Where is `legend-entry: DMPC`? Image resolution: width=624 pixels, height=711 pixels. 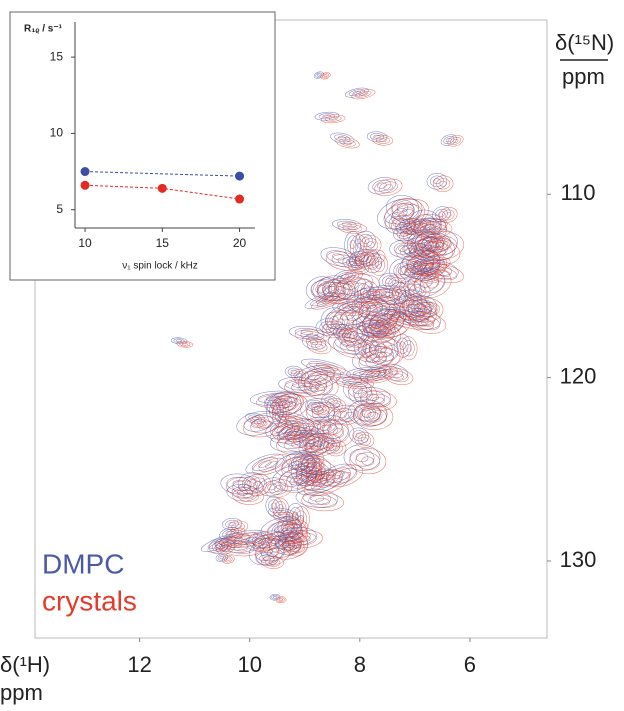 legend-entry: DMPC is located at coordinates (83, 563).